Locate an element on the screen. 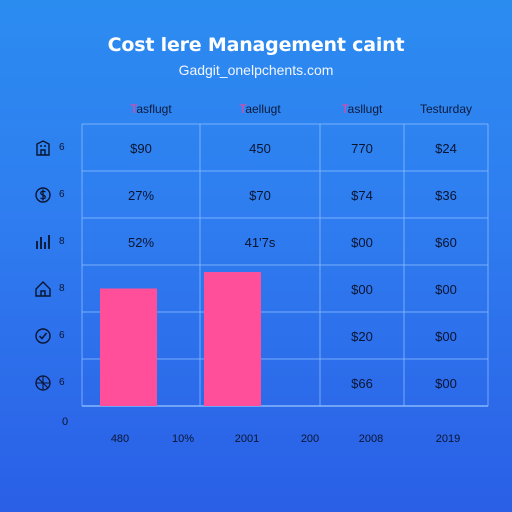 The height and width of the screenshot is (512, 512). table-cell: $66 is located at coordinates (362, 383).